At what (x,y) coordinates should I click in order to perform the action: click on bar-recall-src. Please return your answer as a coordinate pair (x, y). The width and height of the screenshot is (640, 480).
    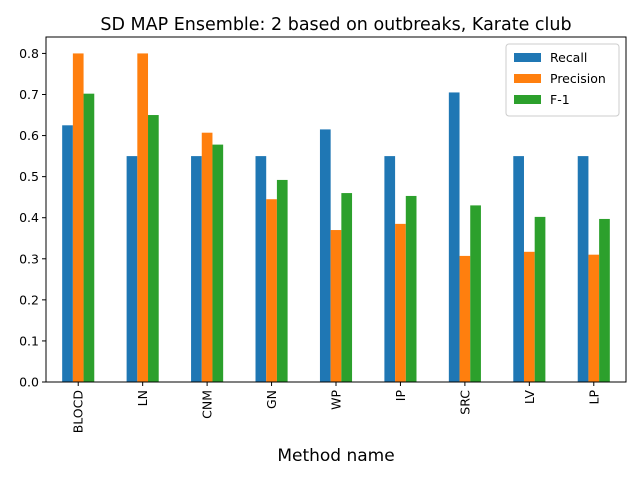
    Looking at the image, I should click on (454, 237).